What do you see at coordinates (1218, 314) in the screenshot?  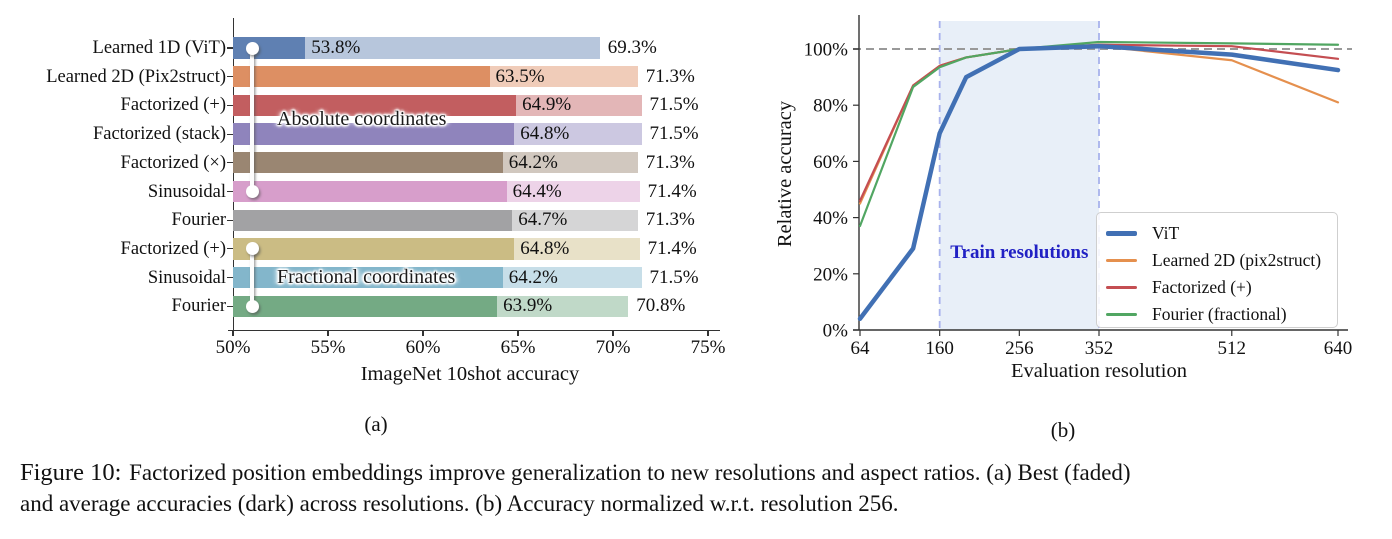 I see `legend-item: Fourier (fractional)` at bounding box center [1218, 314].